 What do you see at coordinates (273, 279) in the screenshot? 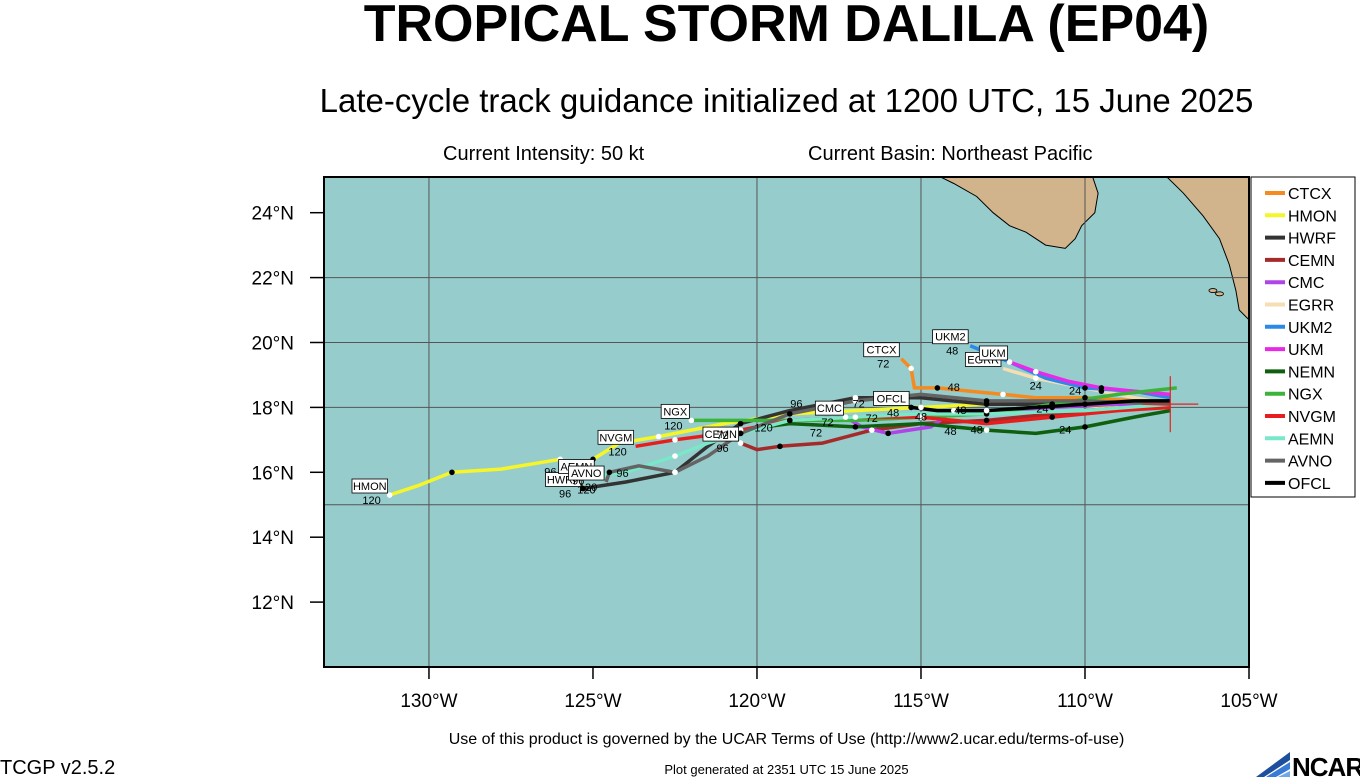
I see `lat-tick-label: 22°N` at bounding box center [273, 279].